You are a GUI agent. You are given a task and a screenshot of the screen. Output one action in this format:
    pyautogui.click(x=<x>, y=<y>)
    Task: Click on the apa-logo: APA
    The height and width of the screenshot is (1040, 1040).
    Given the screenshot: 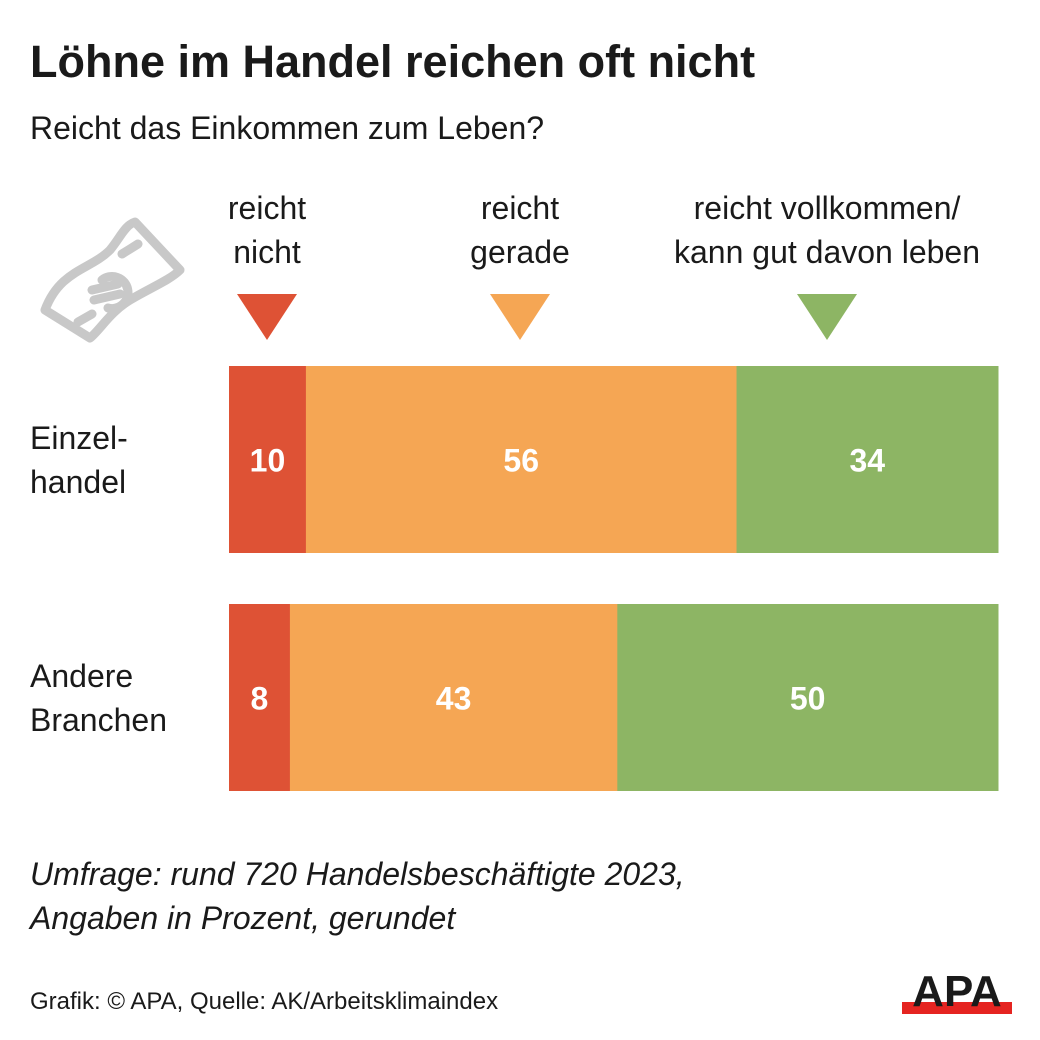 What is the action you would take?
    pyautogui.click(x=957, y=992)
    